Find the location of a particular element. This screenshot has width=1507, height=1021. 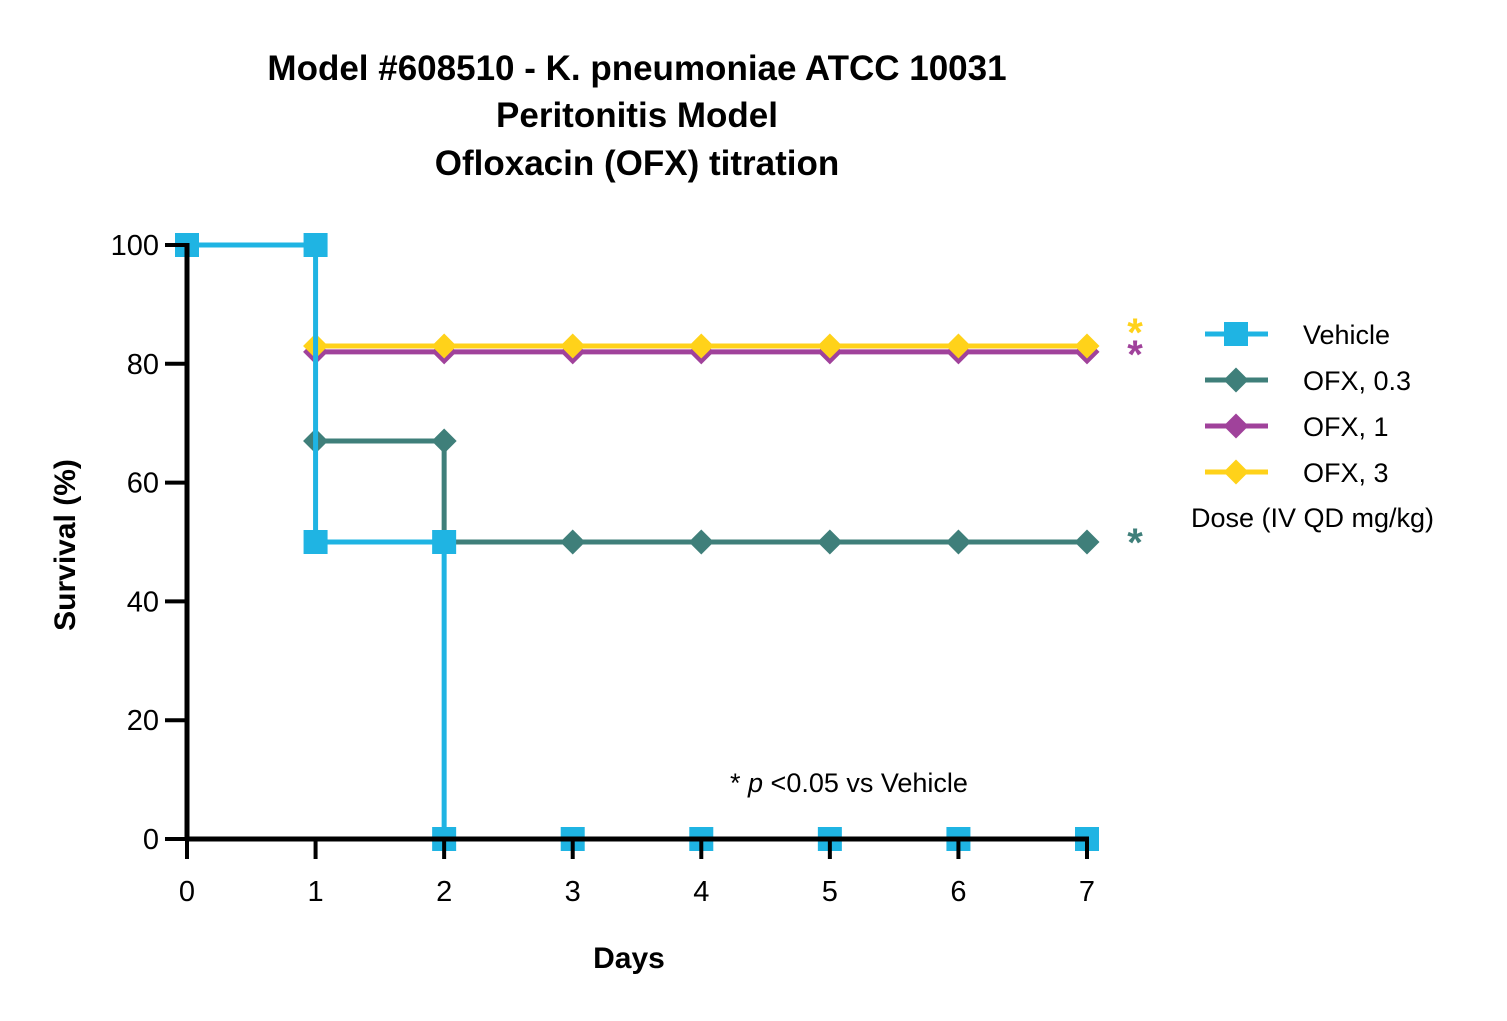

legend-item: OFX, 0.3 is located at coordinates (1308, 381).